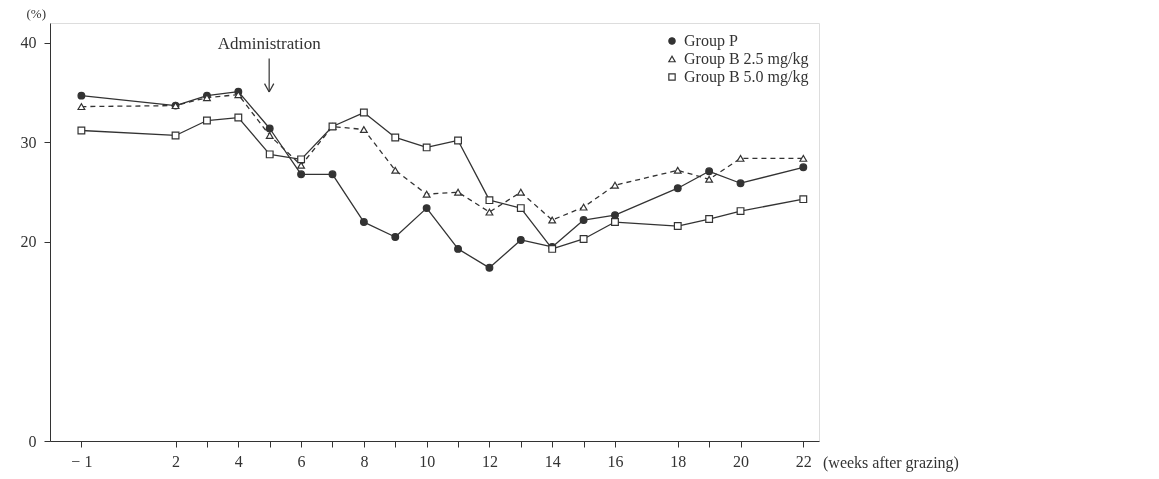 The height and width of the screenshot is (479, 1159). What do you see at coordinates (803, 461) in the screenshot?
I see `x-tick-label: 22` at bounding box center [803, 461].